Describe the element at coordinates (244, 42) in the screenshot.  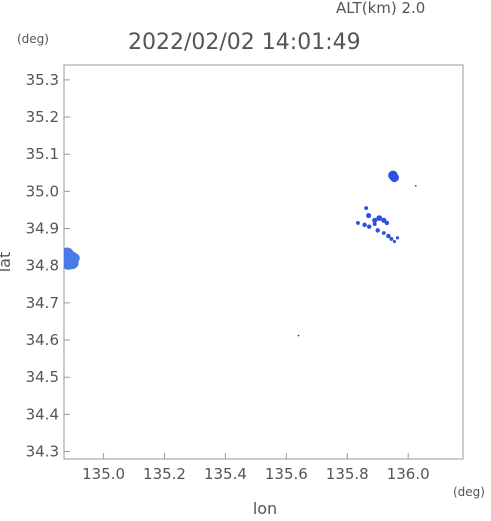
I see `chart-timestamp: 2022/02/02 14:01:49` at that location.